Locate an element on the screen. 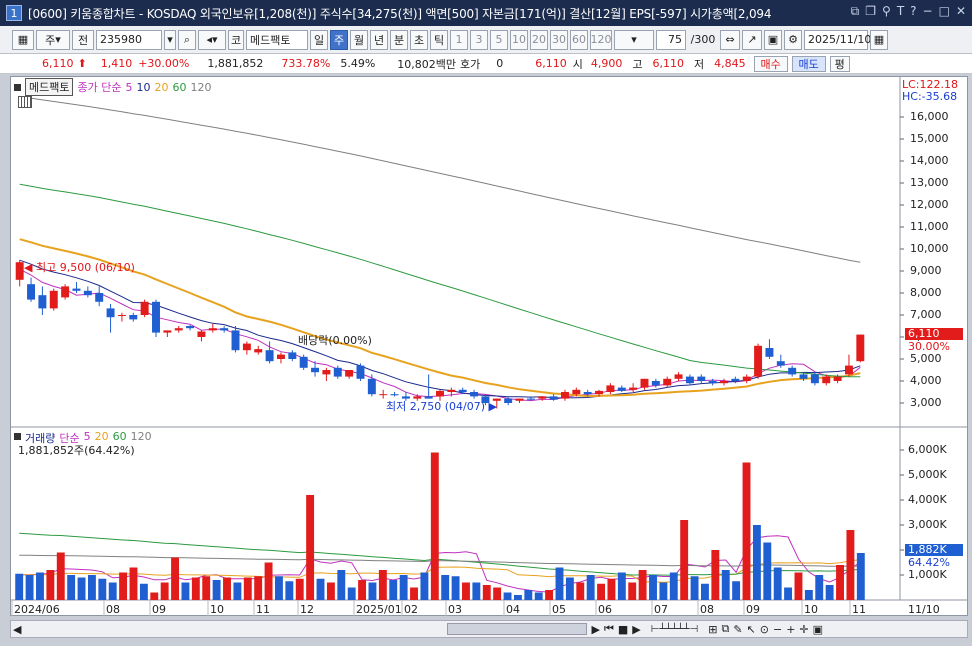  interval-3: 3 is located at coordinates (479, 39).